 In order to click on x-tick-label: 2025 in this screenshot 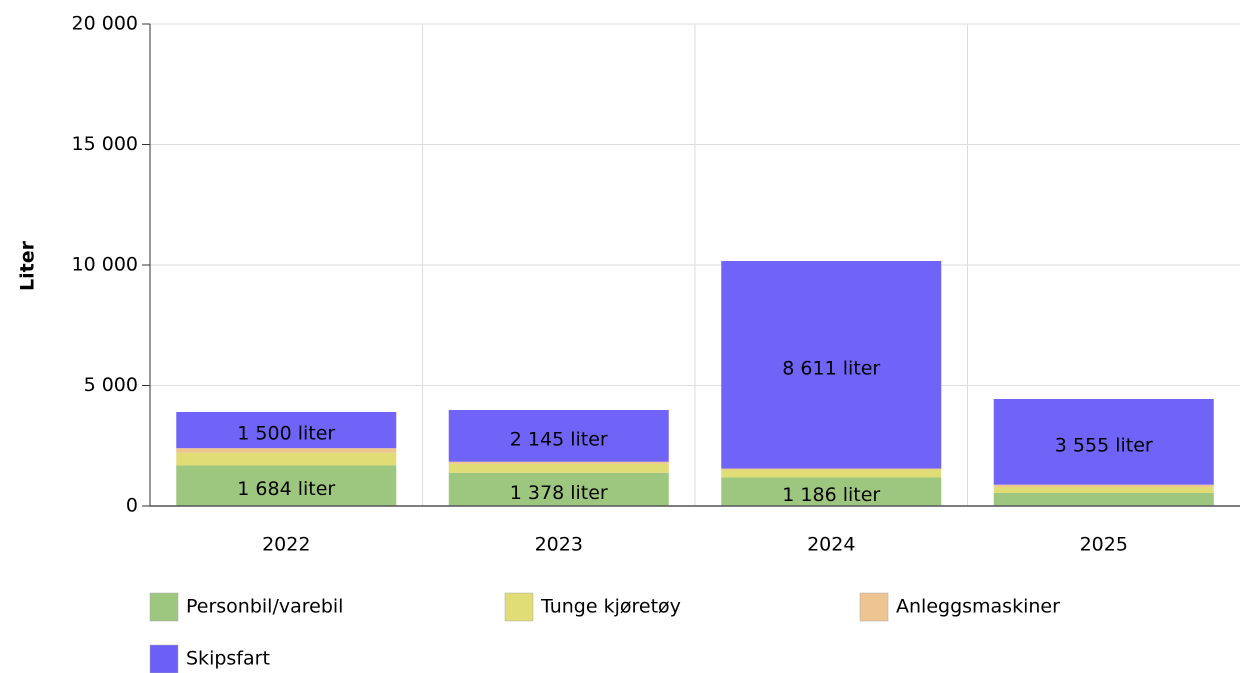, I will do `click(1104, 545)`.